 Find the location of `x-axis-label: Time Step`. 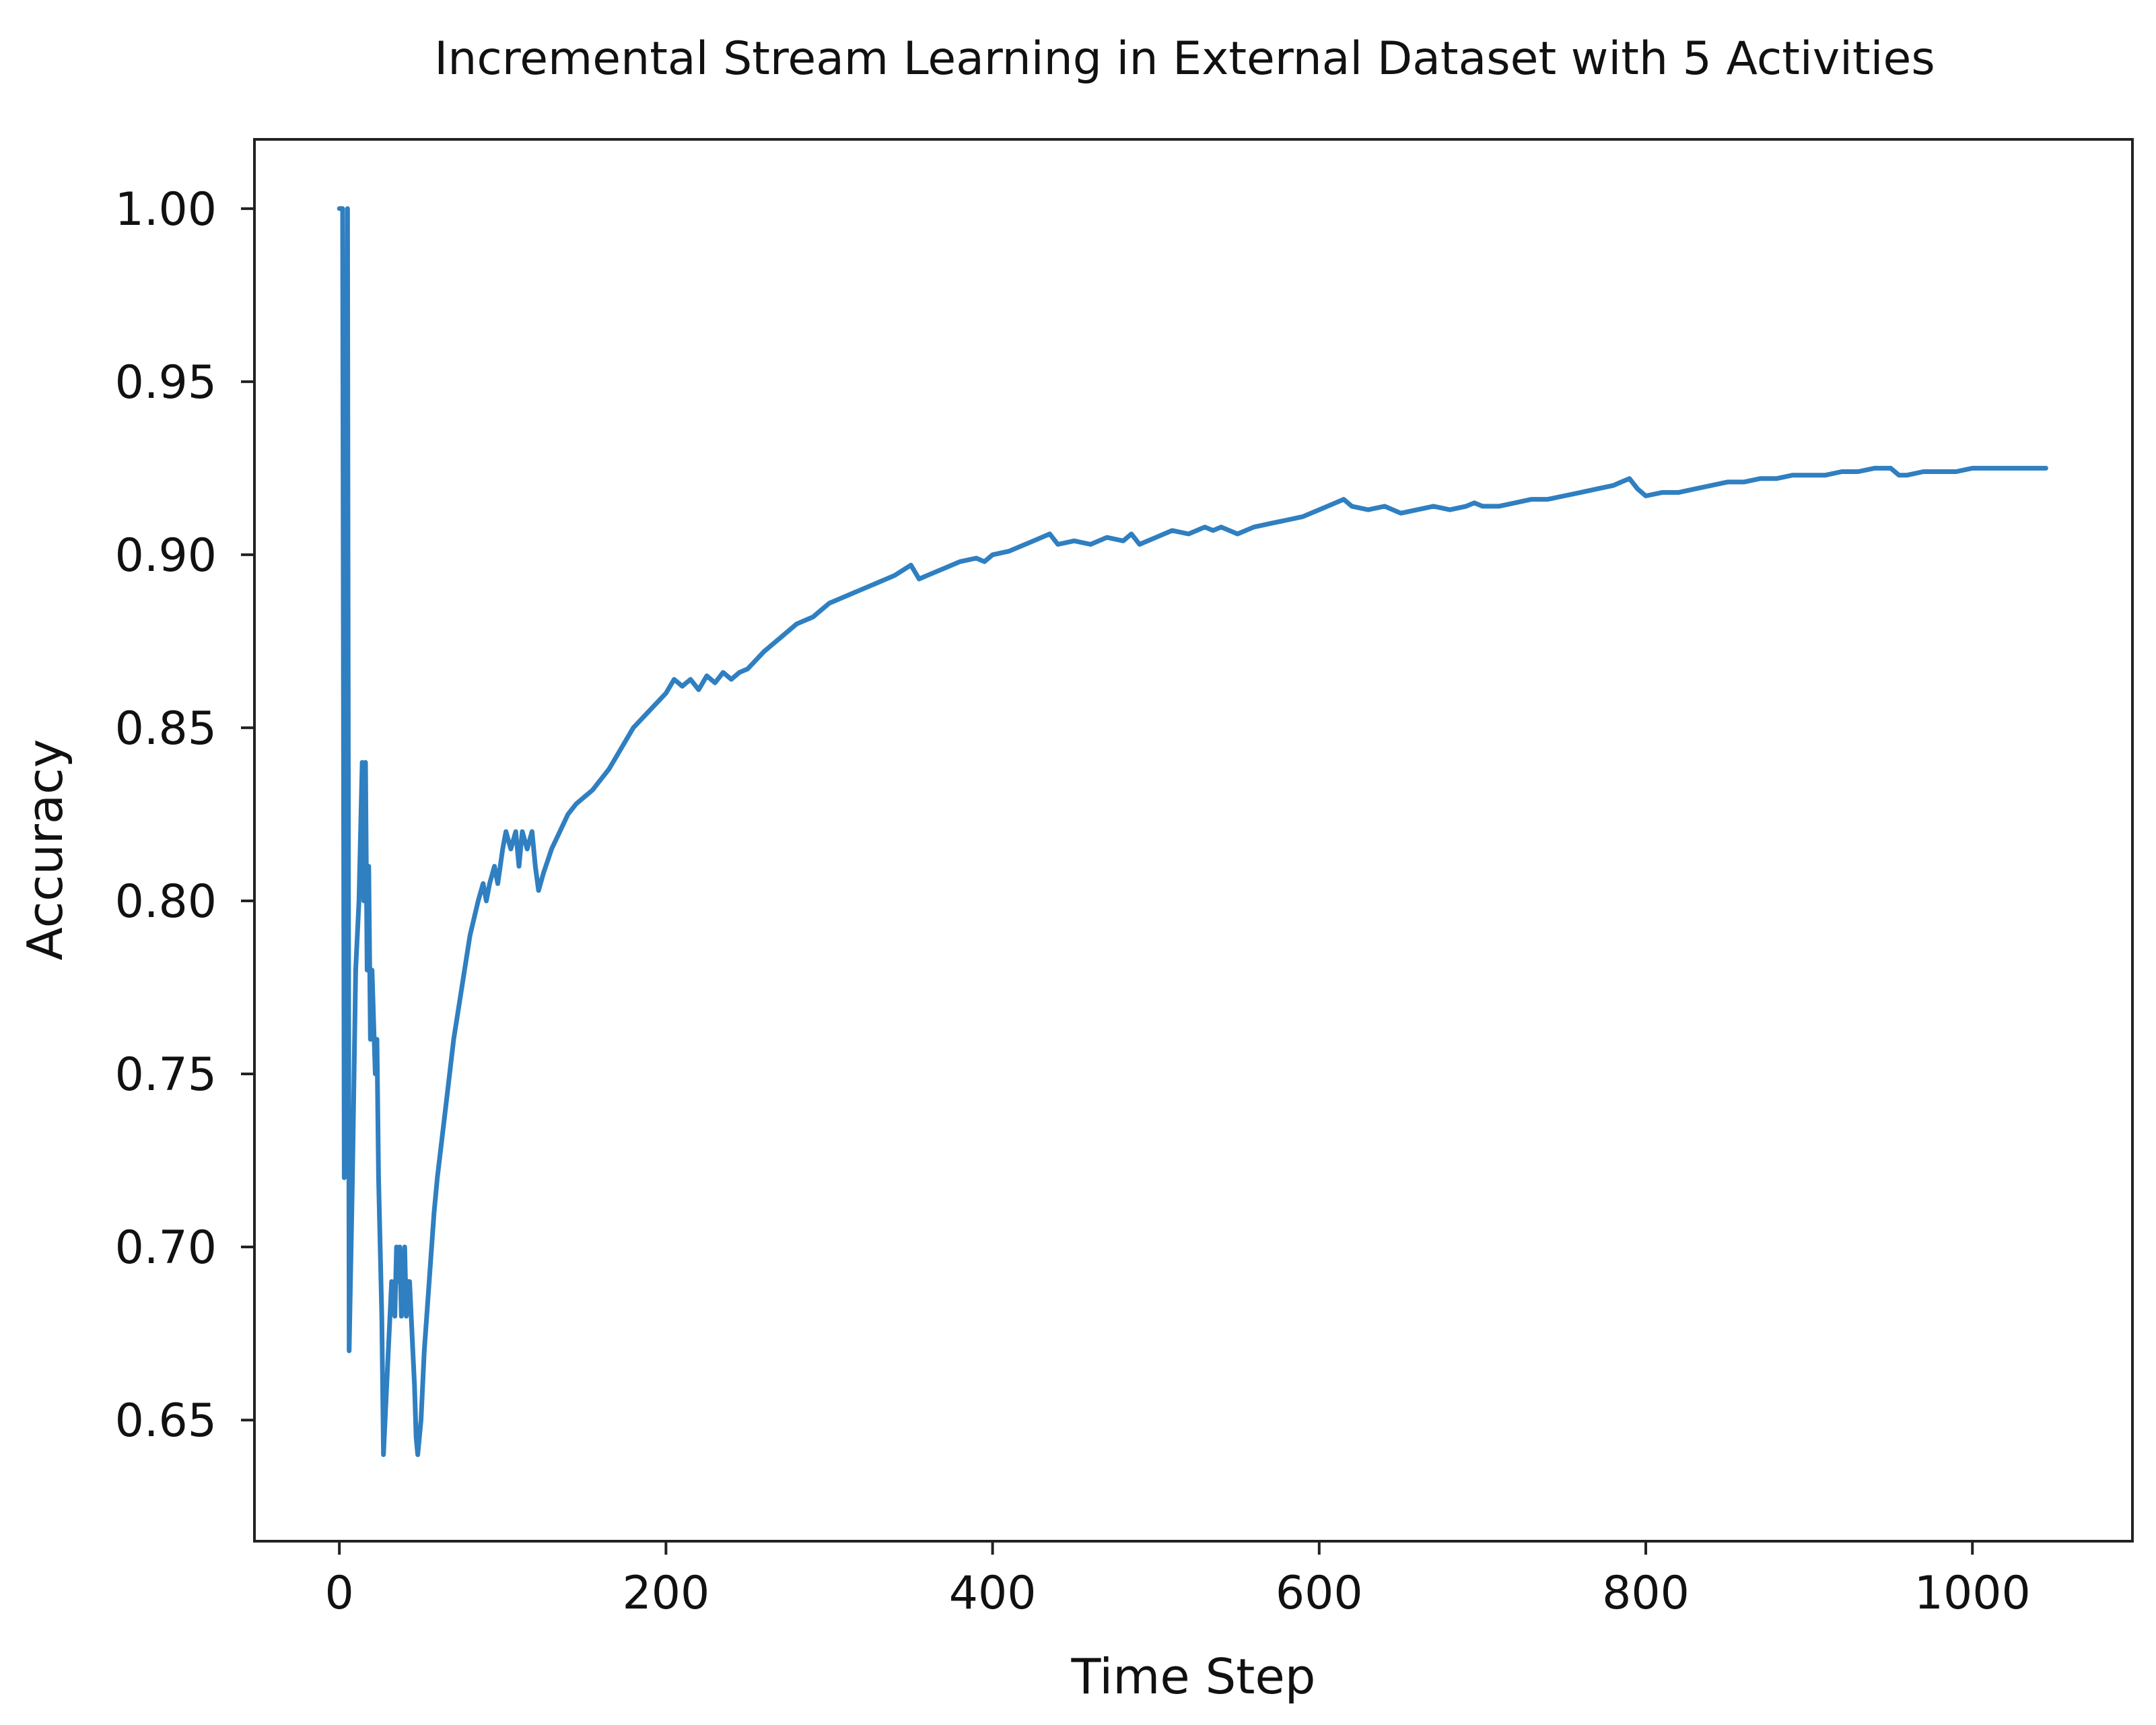

x-axis-label: Time Step is located at coordinates (1192, 1676).